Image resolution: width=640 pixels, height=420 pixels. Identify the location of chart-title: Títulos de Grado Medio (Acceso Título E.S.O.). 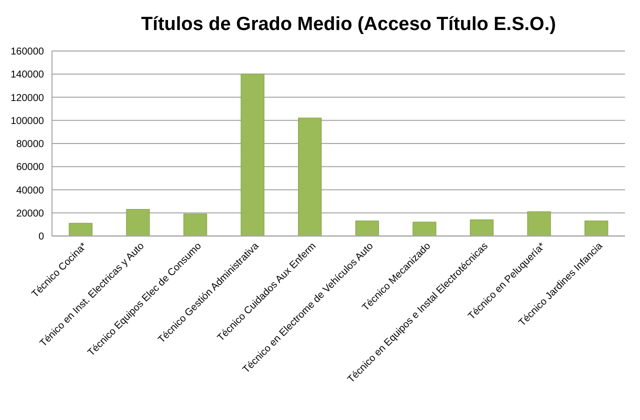
(348, 24).